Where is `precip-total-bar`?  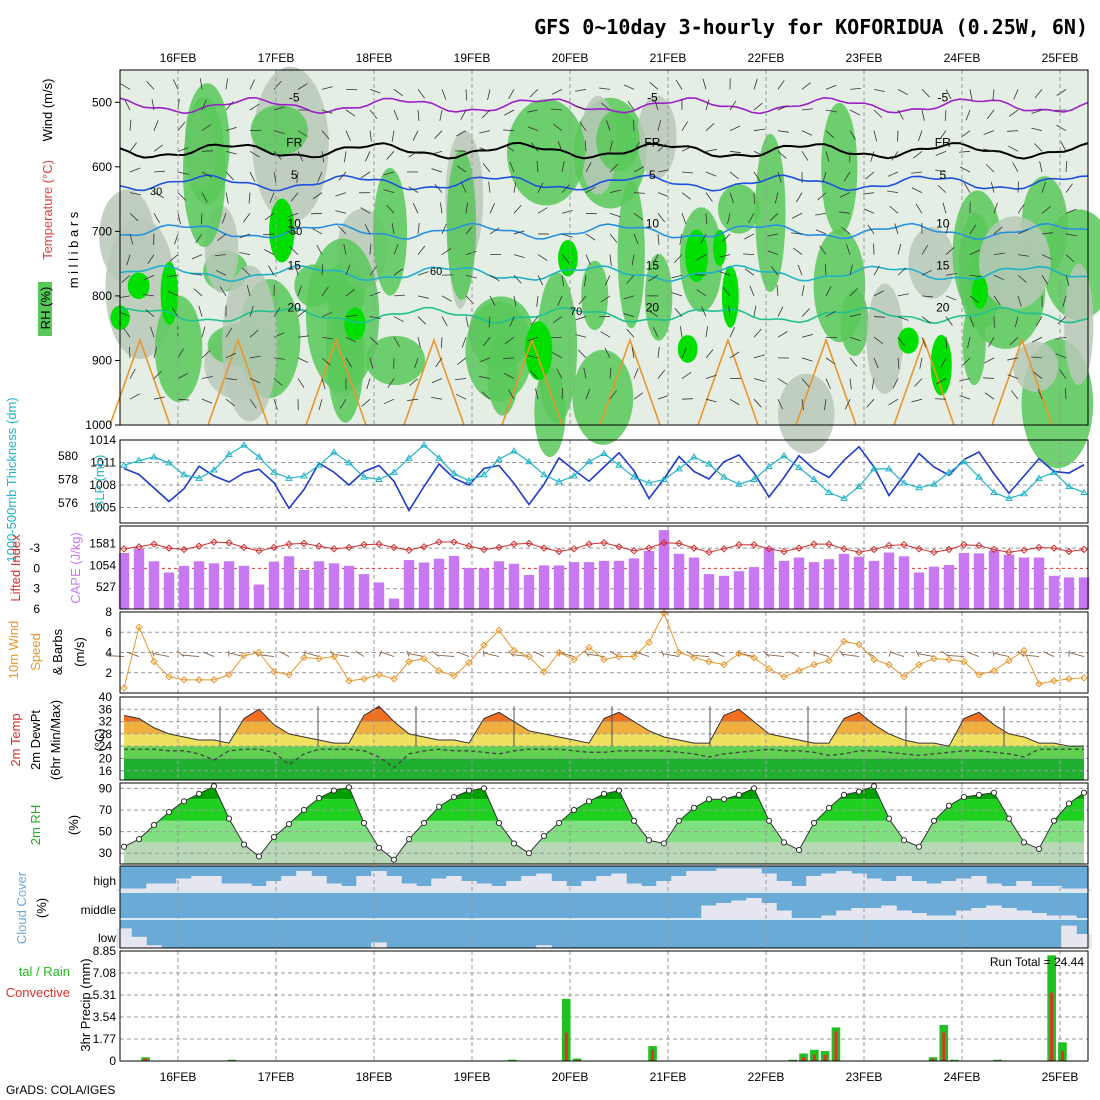
precip-total-bar is located at coordinates (566, 1029).